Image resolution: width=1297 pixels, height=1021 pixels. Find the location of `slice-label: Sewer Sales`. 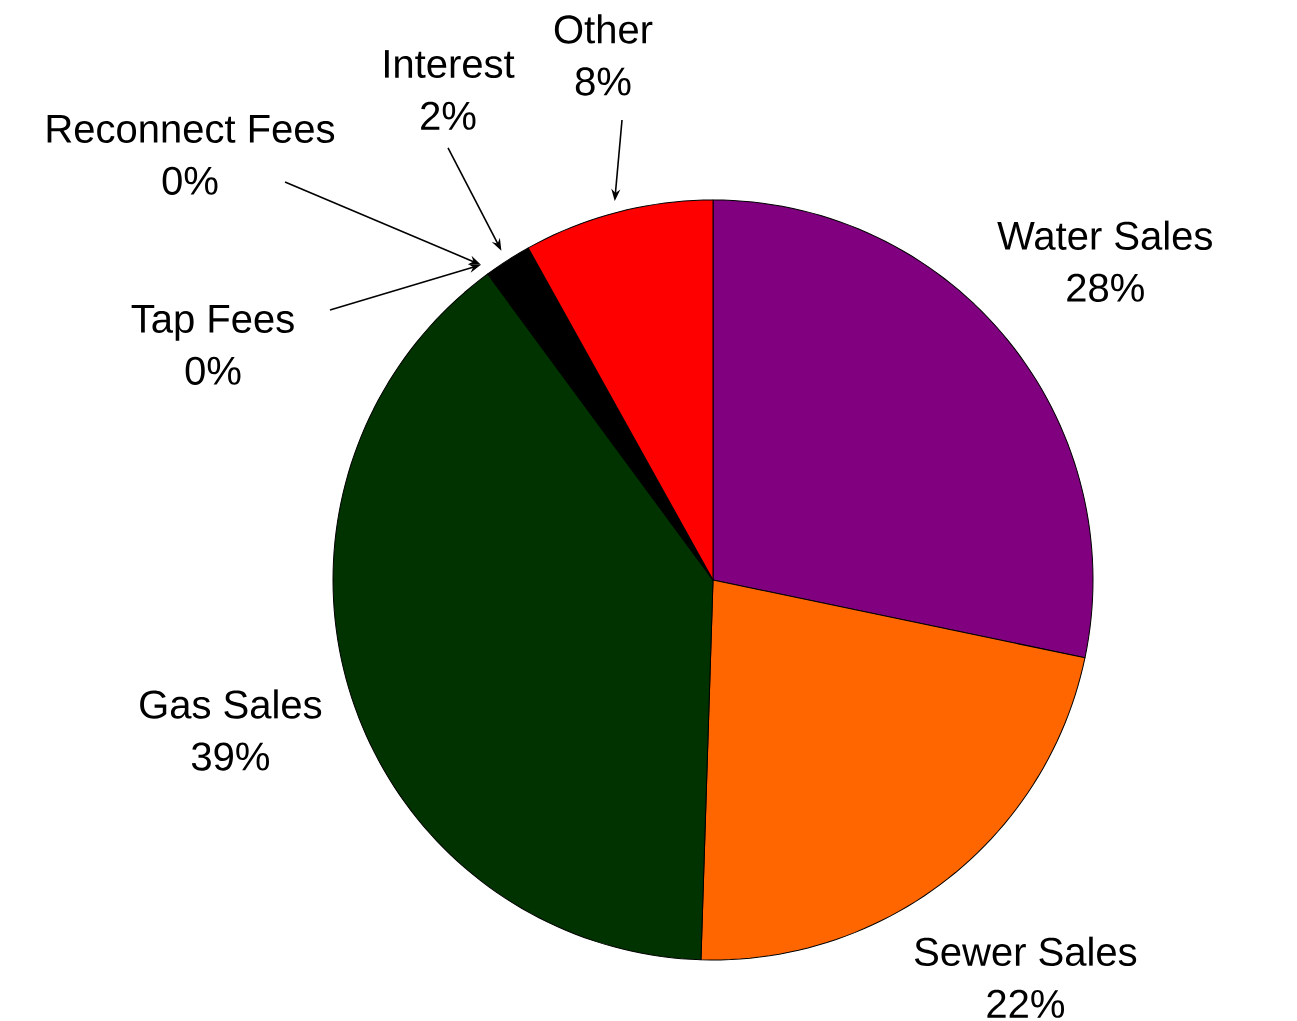

slice-label: Sewer Sales is located at coordinates (1025, 951).